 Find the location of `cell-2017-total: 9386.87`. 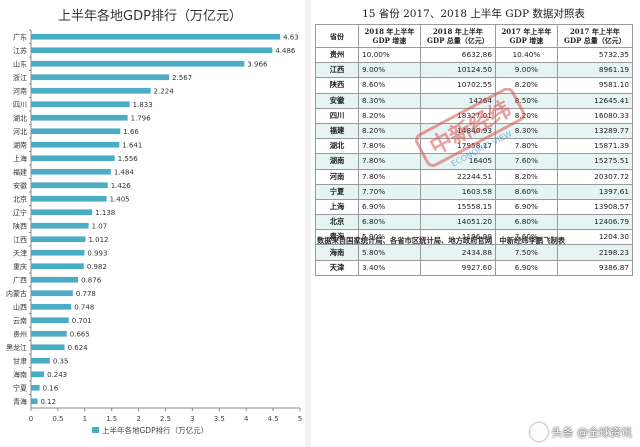

cell-2017-total: 9386.87 is located at coordinates (595, 267).